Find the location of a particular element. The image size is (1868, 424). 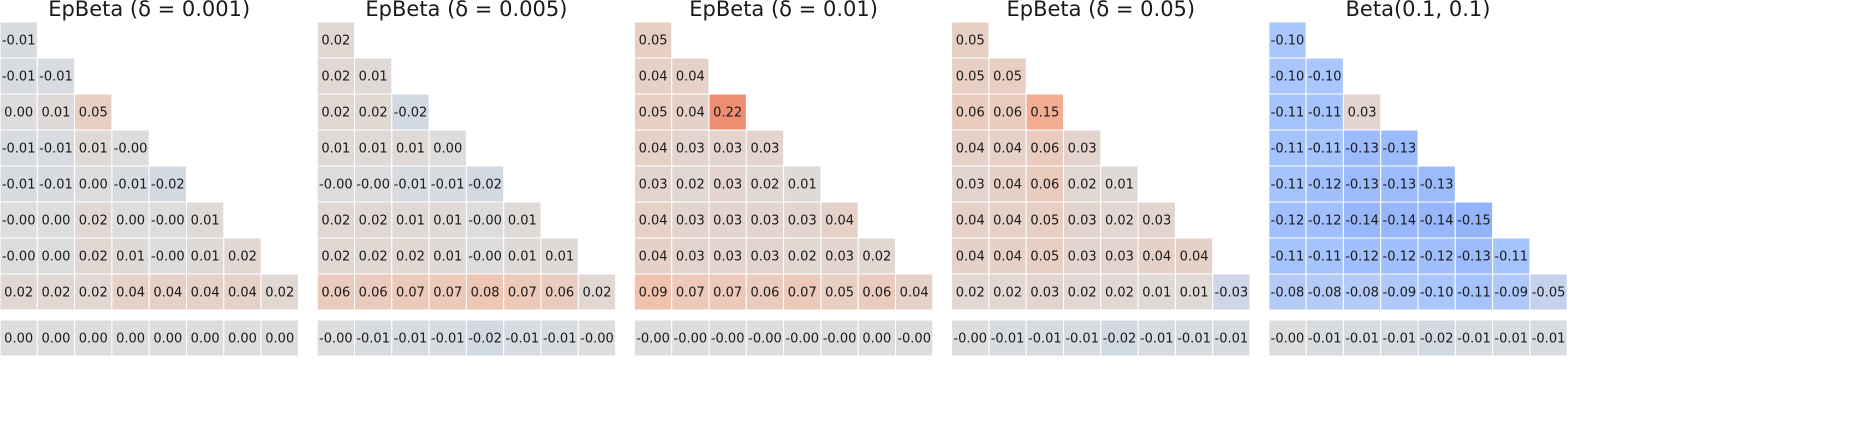

panel-title: EpBeta (δ = 0.05) is located at coordinates (1100, 10).